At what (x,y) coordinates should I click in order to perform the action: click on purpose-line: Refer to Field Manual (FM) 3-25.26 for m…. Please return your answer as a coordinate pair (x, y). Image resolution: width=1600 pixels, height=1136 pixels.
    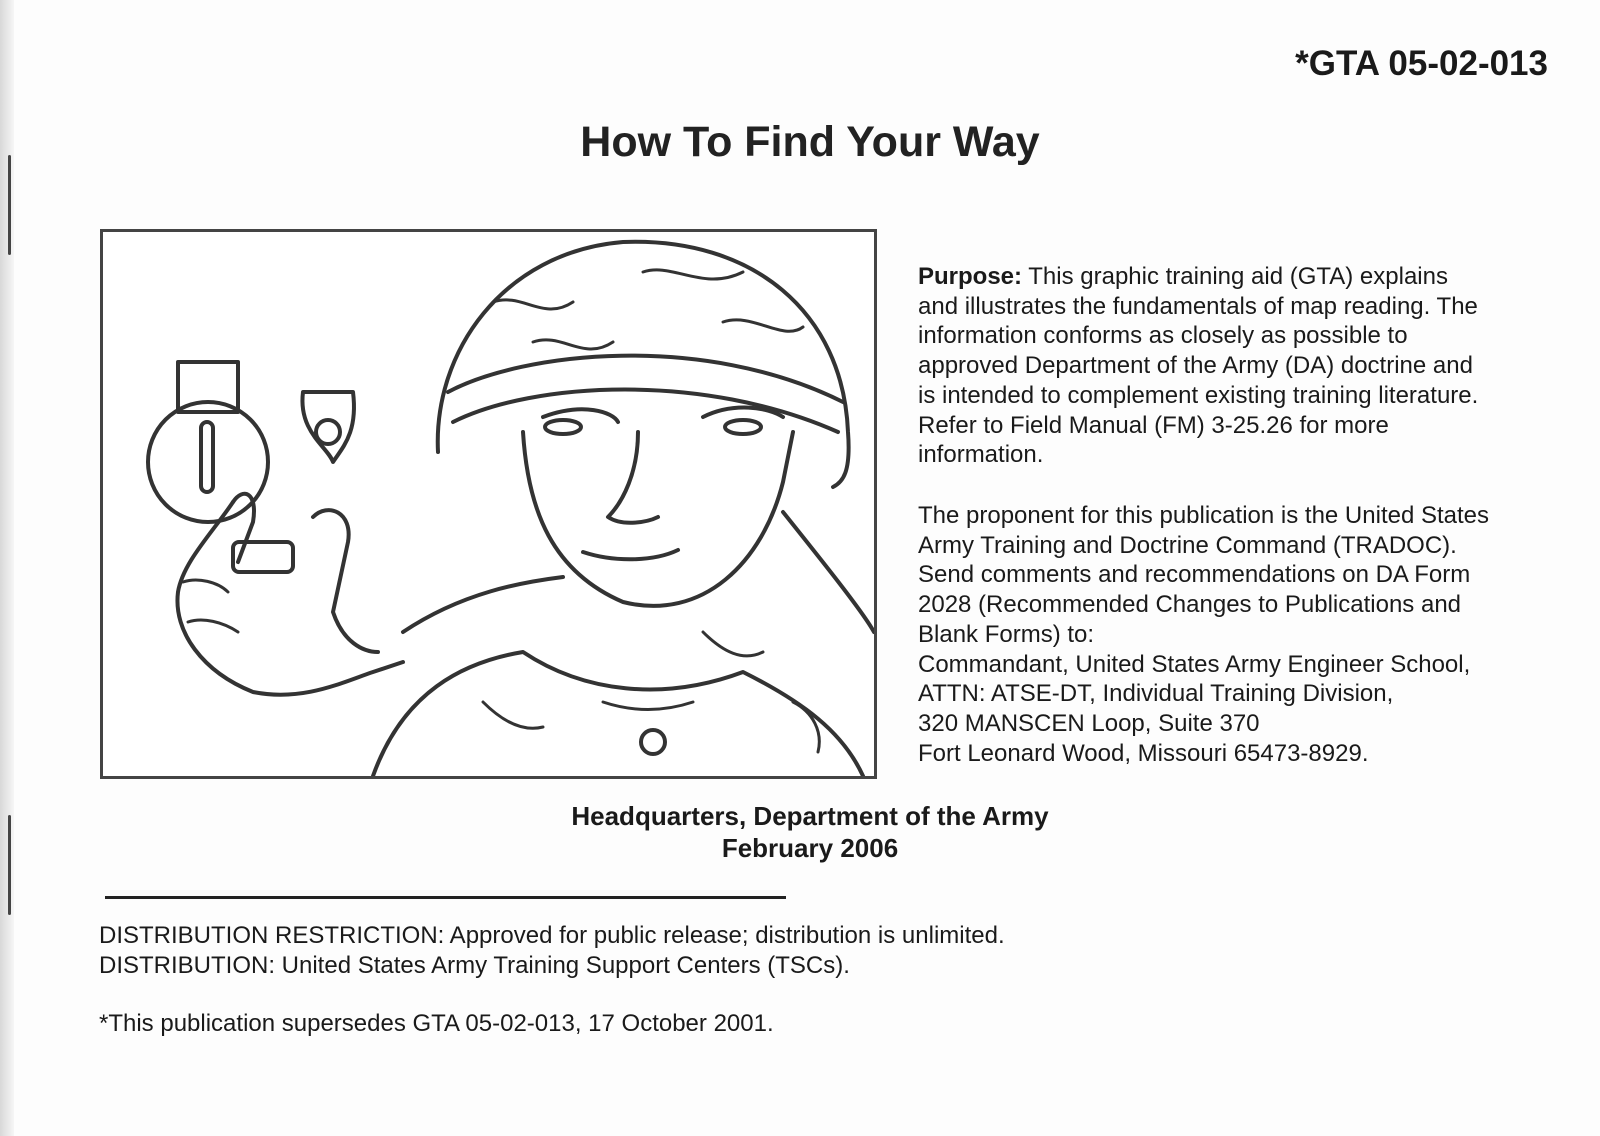
    Looking at the image, I should click on (1153, 425).